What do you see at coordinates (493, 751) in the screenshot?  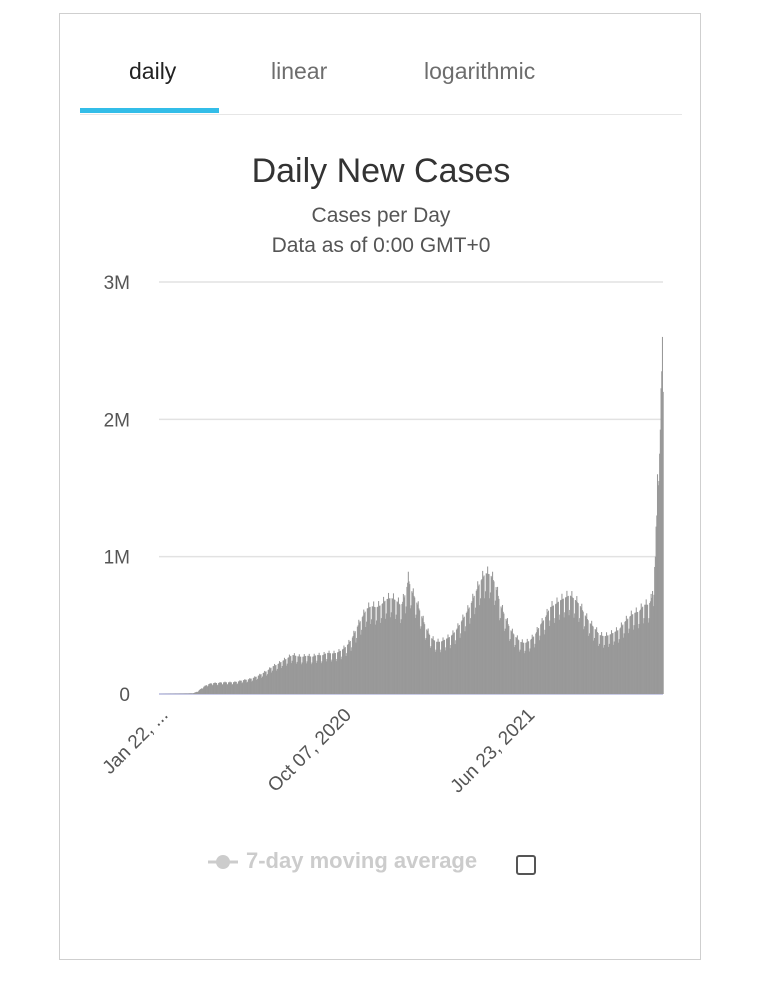 I see `x-tick-label: Jun 23, 2021` at bounding box center [493, 751].